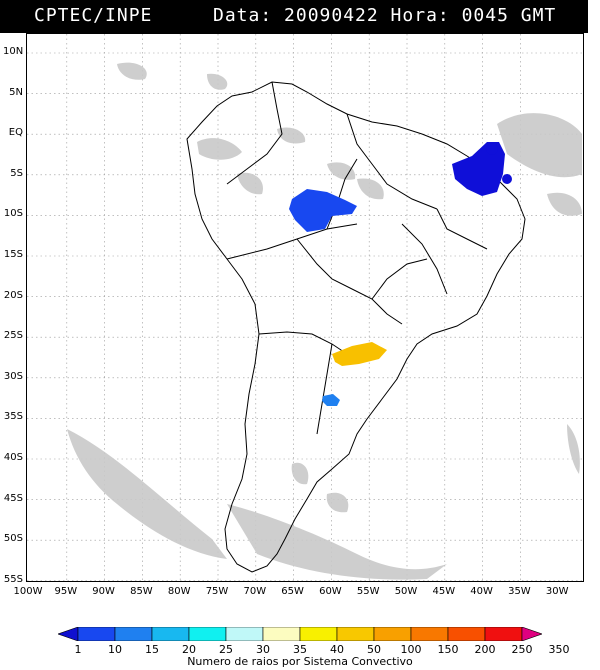  What do you see at coordinates (559, 649) in the screenshot?
I see `legend-tick-label: 350` at bounding box center [559, 649].